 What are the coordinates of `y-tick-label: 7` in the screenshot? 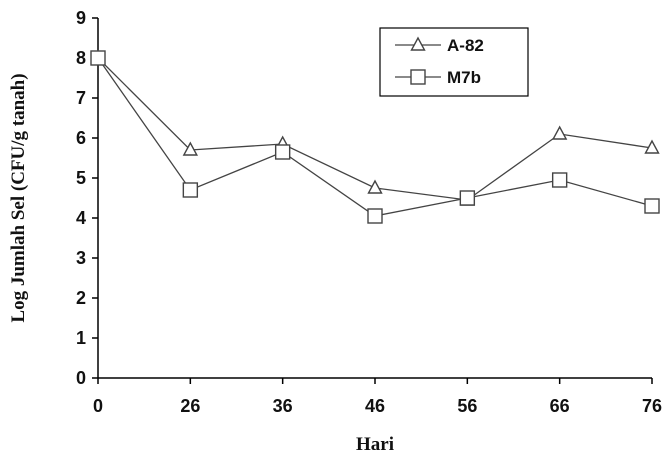 It's located at (81, 98).